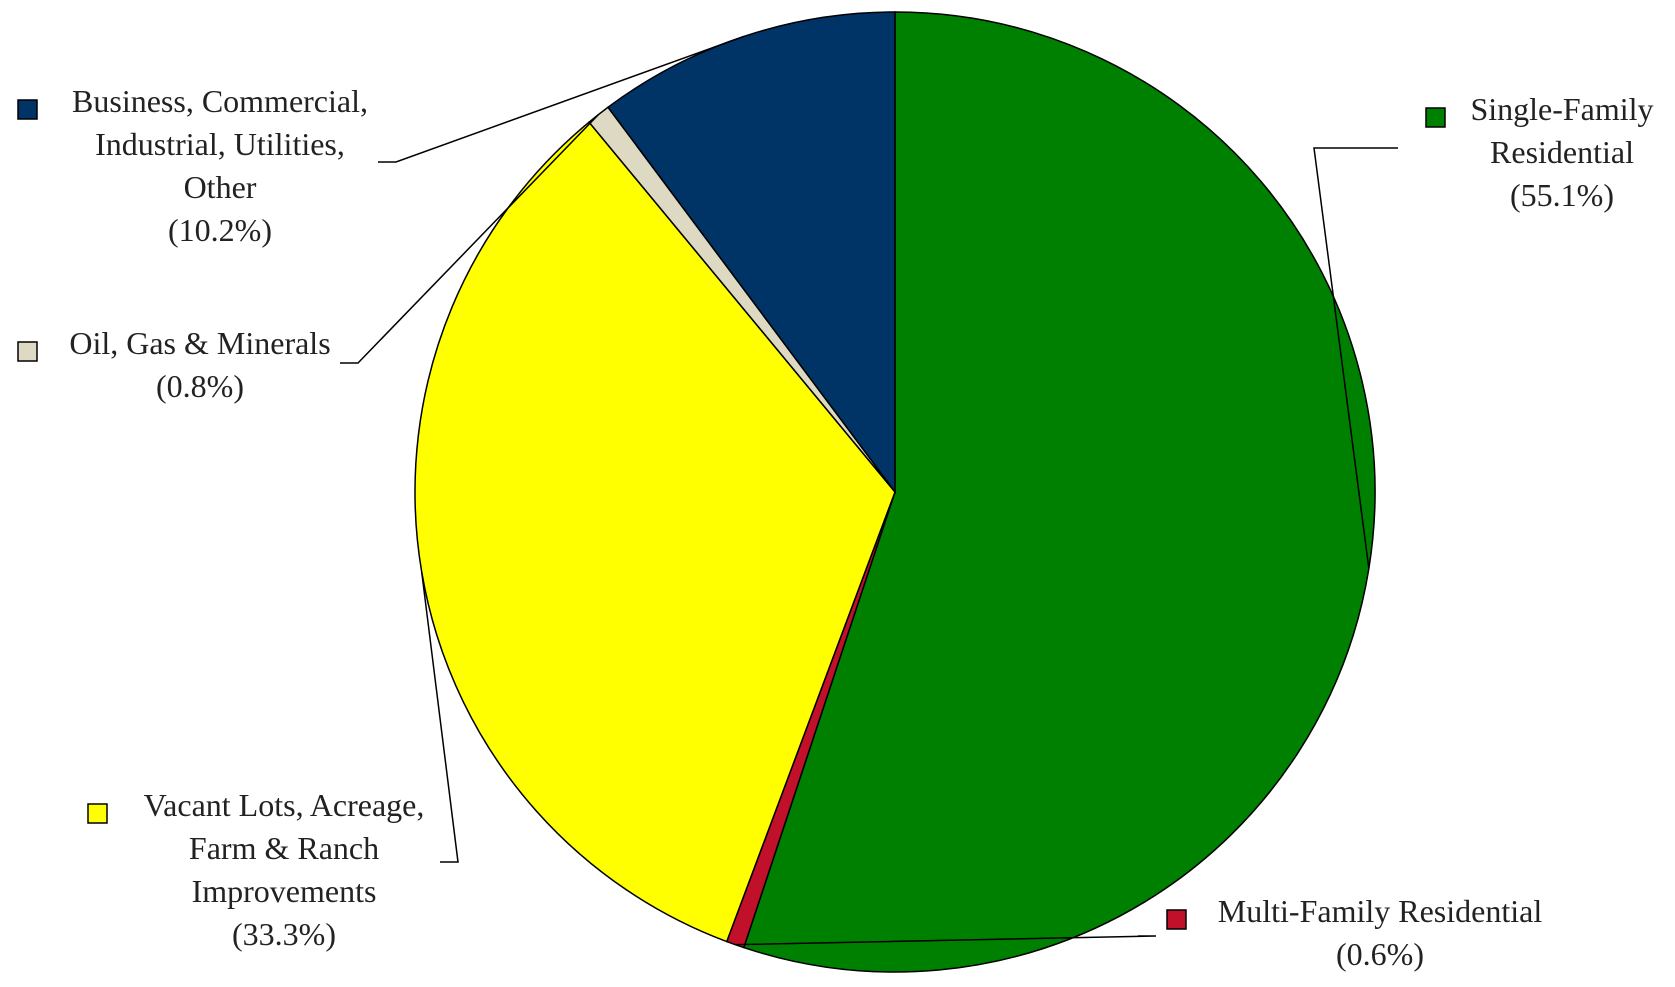  I want to click on legend-swatch-single-family-residential, so click(1435, 117).